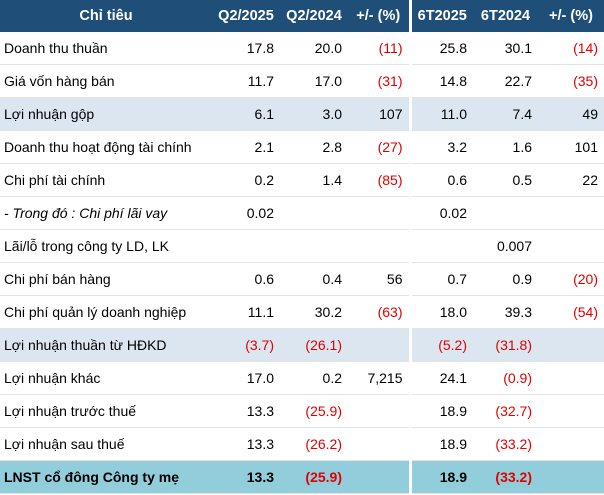 The image size is (604, 495). Describe the element at coordinates (106, 147) in the screenshot. I see `row-label: Doanh thu hoạt động tài chính` at that location.